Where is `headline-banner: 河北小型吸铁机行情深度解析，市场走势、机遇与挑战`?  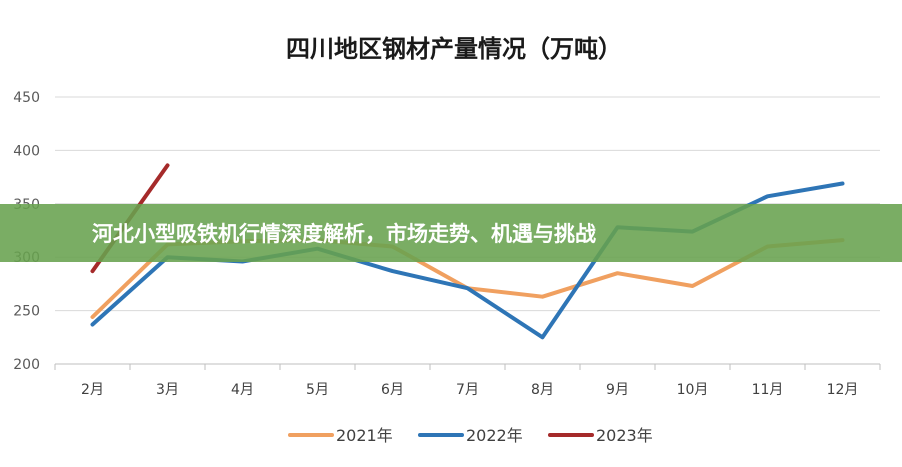
headline-banner: 河北小型吸铁机行情深度解析，市场走势、机遇与挑战 is located at coordinates (451, 233).